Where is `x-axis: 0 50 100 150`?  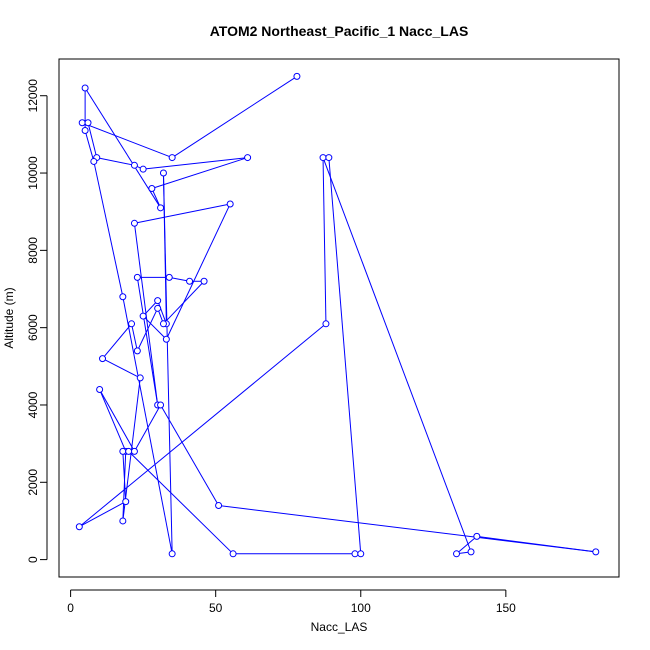
x-axis: 0 50 100 150 is located at coordinates (291, 602).